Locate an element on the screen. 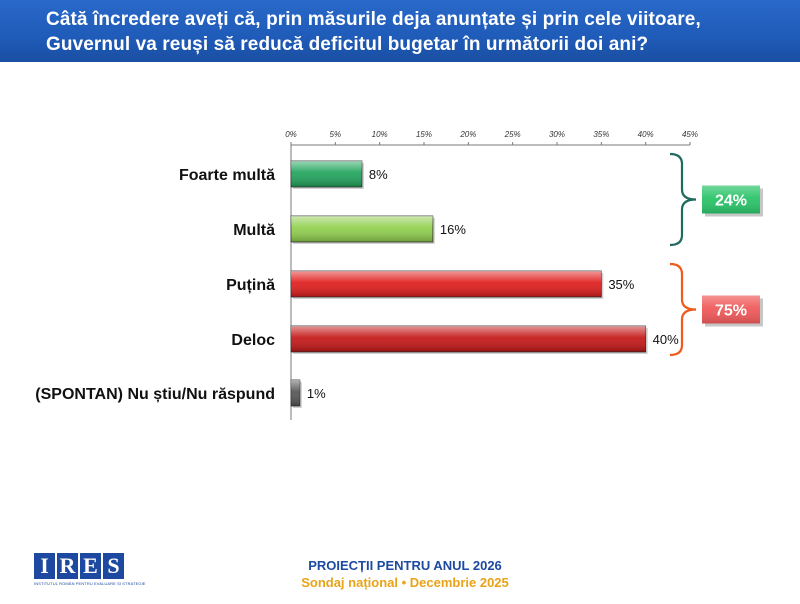  category-label: Deloc is located at coordinates (253, 340).